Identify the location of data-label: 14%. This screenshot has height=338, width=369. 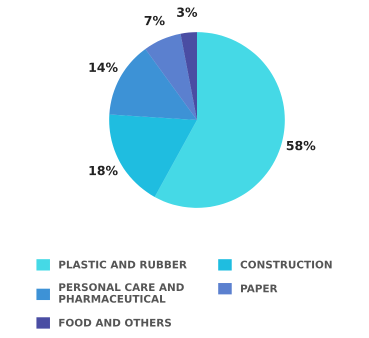
(104, 67).